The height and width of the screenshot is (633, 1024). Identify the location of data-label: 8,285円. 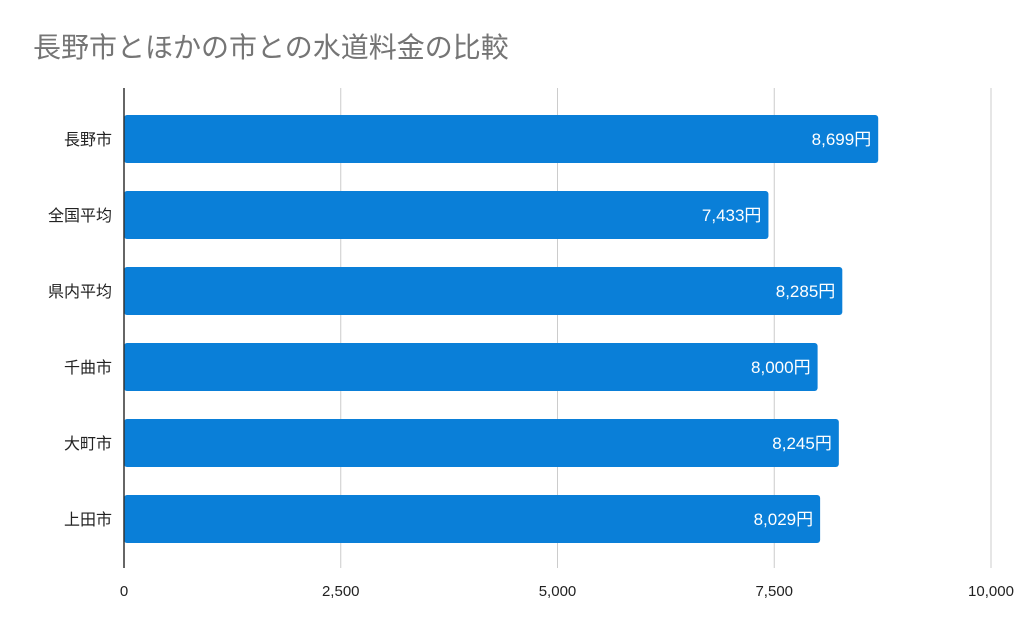
(806, 291).